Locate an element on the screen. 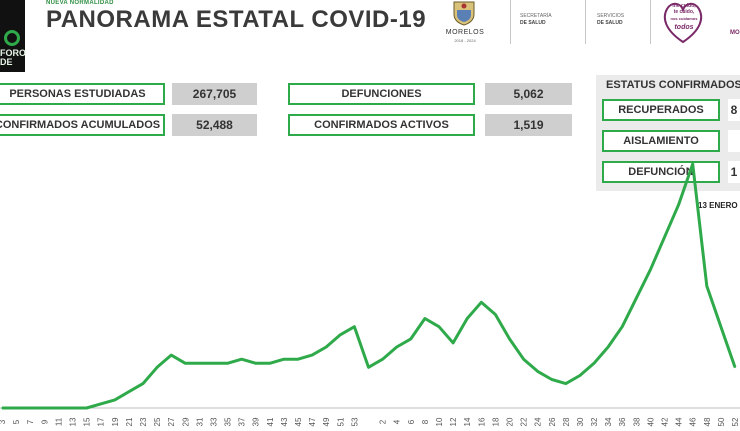 The image size is (740, 431). aislamiento-value is located at coordinates (734, 141).